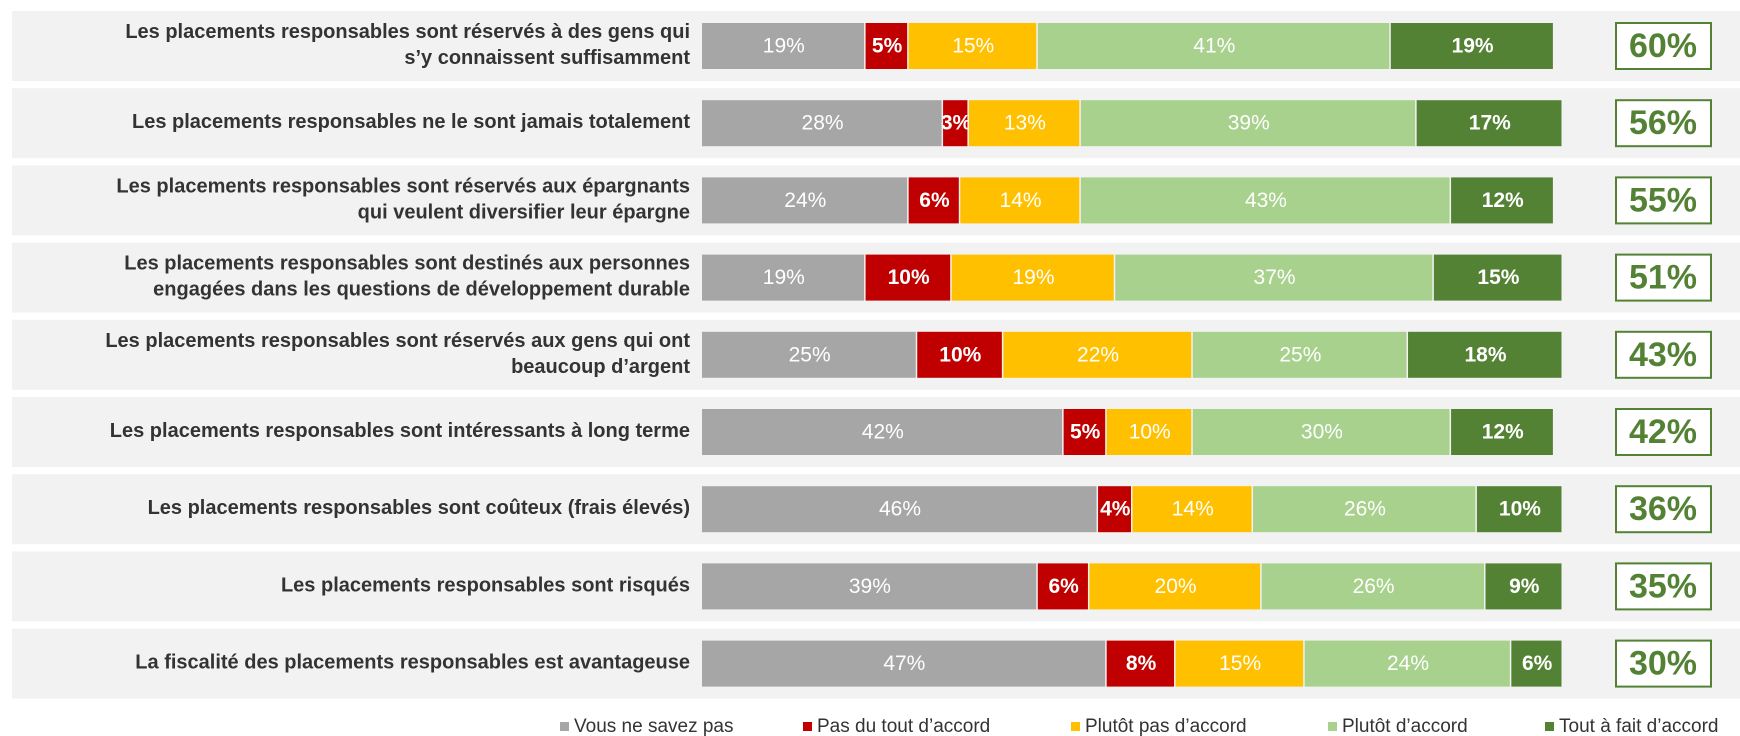 Image resolution: width=1740 pixels, height=736 pixels. I want to click on total-label: 35%, so click(1663, 586).